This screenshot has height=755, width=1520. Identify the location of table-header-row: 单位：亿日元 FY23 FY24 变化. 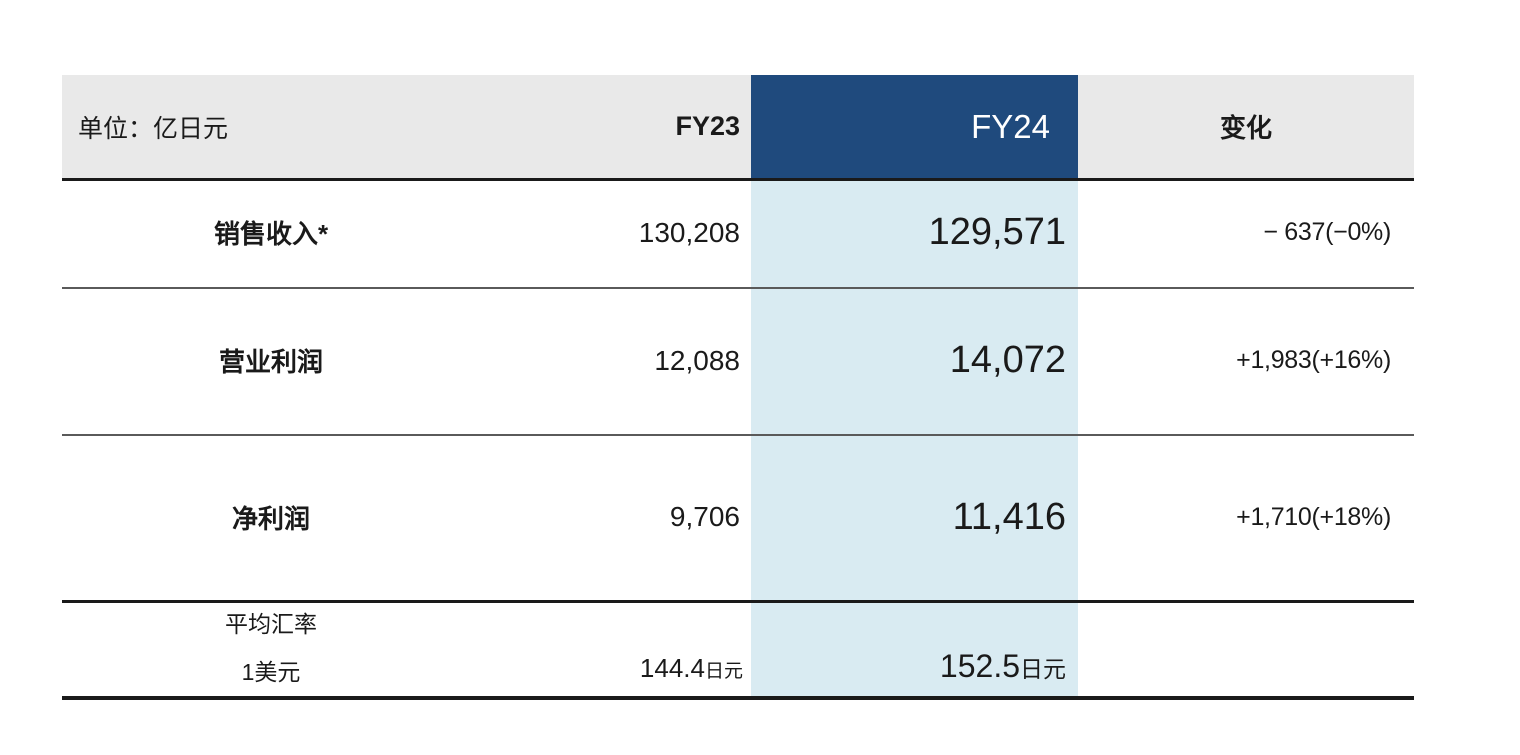
(738, 126).